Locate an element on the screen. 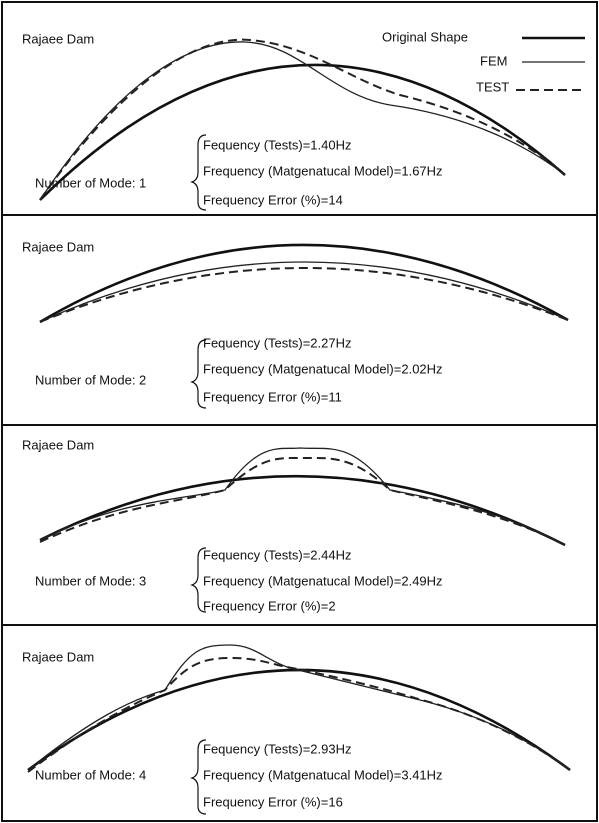 Image resolution: width=599 pixels, height=823 pixels. info-line: Fequency (Tests)=1.40Hz is located at coordinates (277, 144).